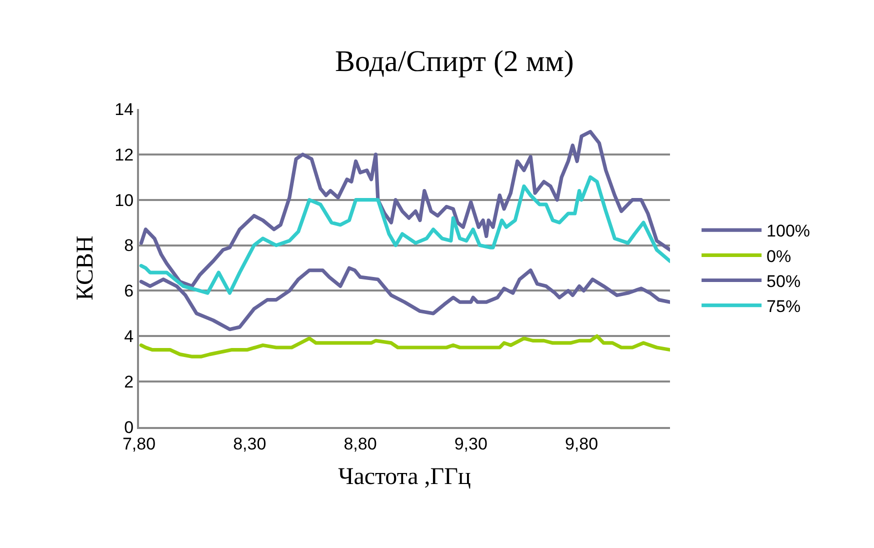 The image size is (874, 548). I want to click on x-tick-label: 9,80, so click(581, 444).